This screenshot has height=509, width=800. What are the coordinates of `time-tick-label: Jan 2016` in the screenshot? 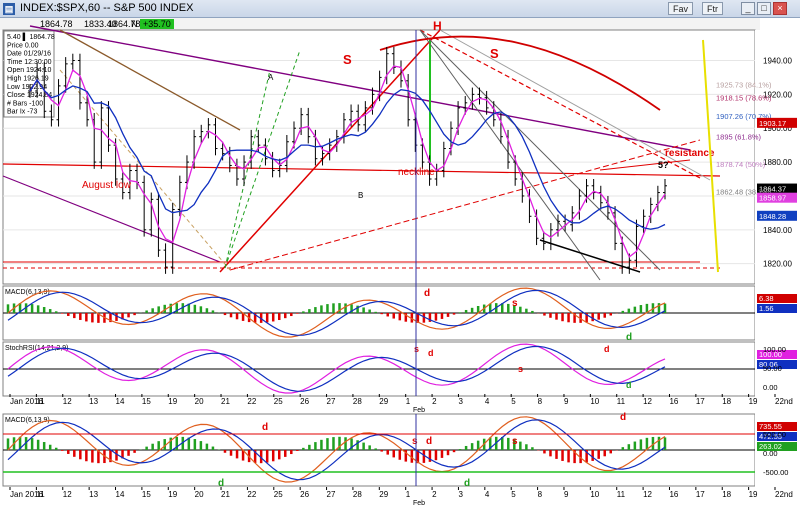 It's located at (26, 401).